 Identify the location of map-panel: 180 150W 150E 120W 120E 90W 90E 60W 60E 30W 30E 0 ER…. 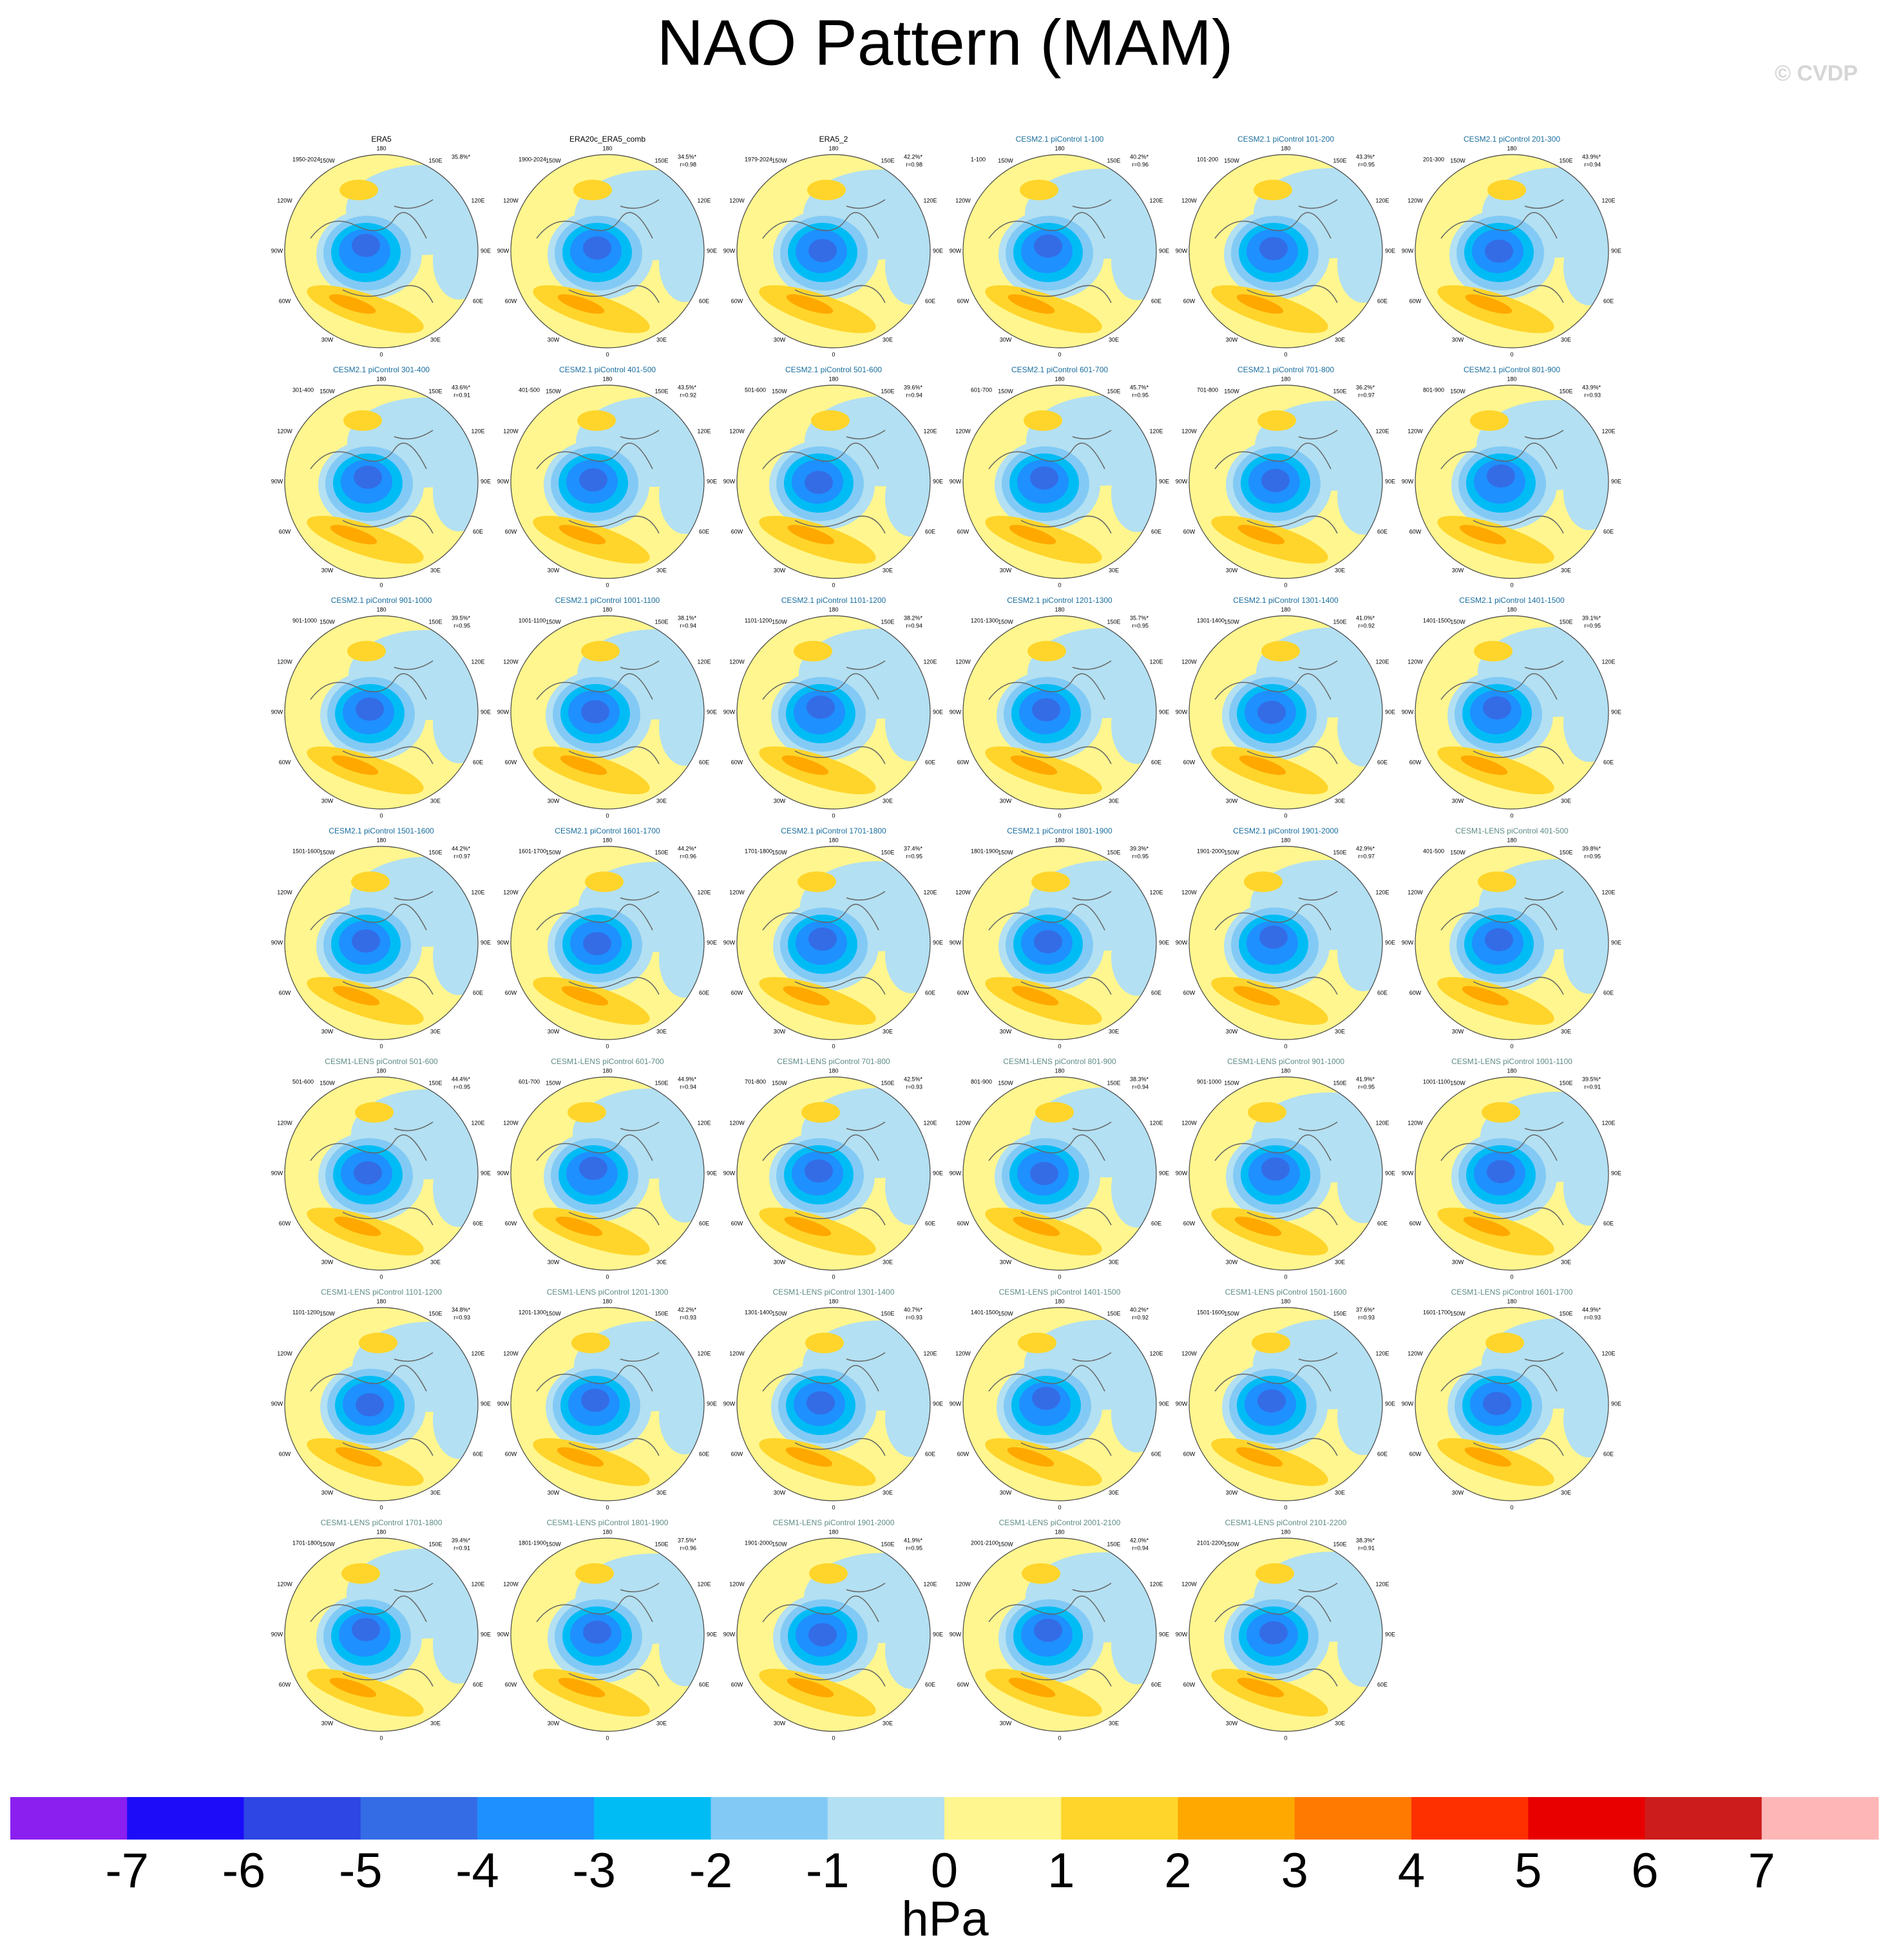
(381, 246).